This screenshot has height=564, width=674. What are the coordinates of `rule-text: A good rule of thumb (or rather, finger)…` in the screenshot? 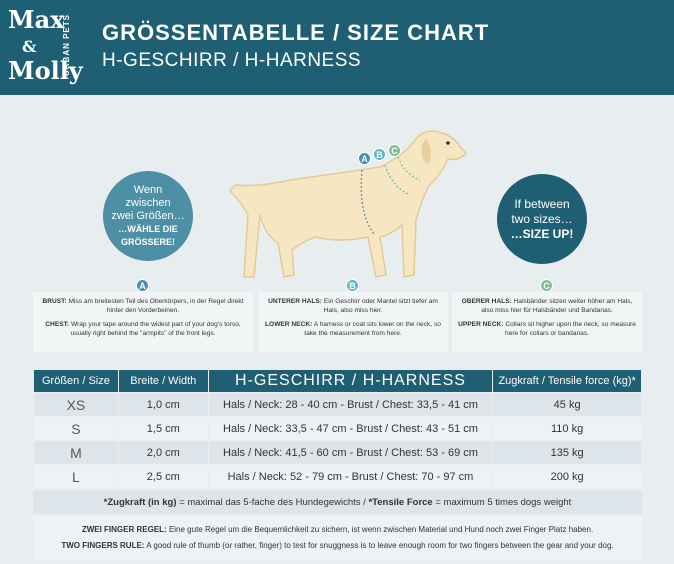 It's located at (379, 545).